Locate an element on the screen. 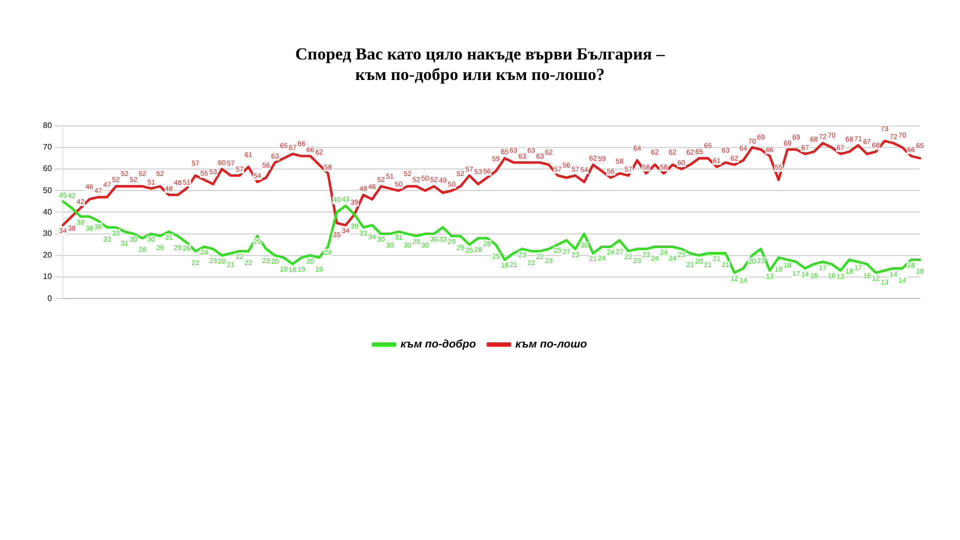  y-tick-label: 60 is located at coordinates (47, 169).